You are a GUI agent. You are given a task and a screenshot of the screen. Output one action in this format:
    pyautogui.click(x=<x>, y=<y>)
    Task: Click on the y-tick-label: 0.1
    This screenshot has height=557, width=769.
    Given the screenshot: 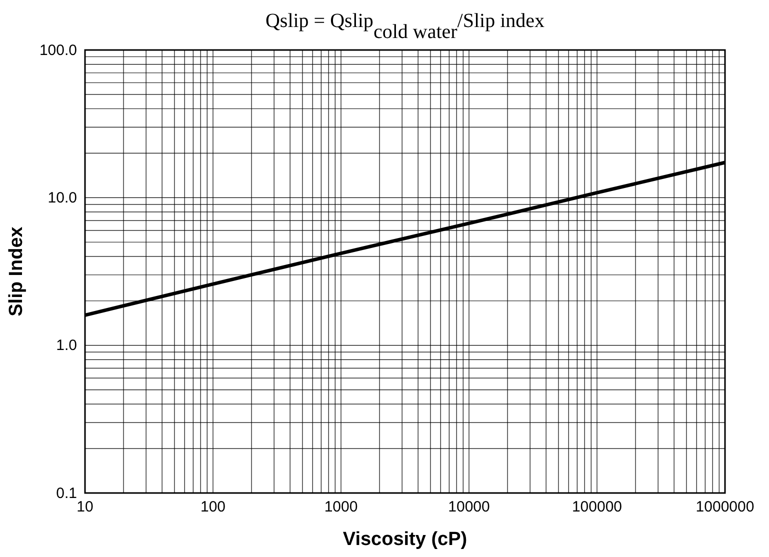 What is the action you would take?
    pyautogui.click(x=66, y=493)
    